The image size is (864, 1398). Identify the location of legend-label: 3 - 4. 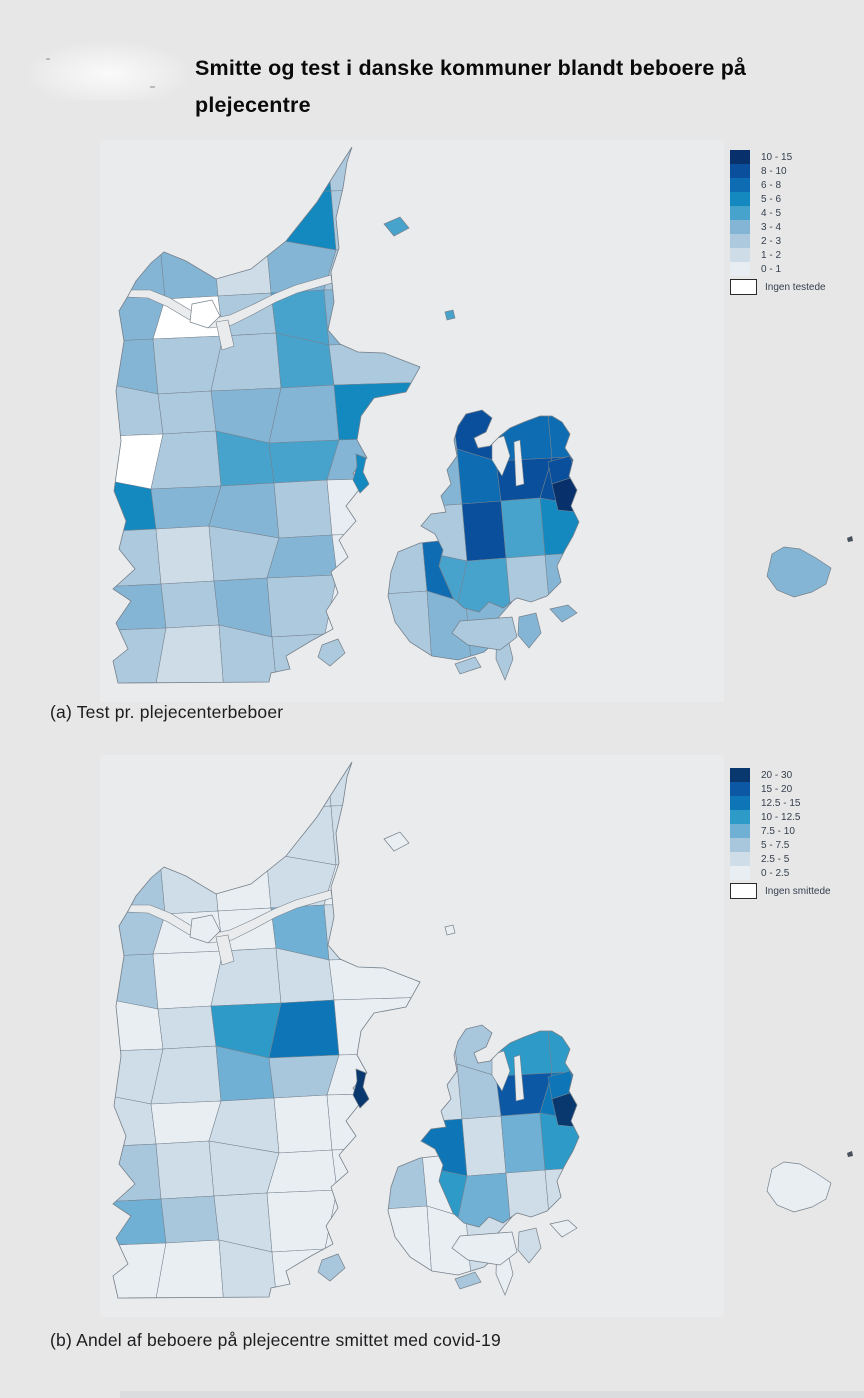
(771, 227).